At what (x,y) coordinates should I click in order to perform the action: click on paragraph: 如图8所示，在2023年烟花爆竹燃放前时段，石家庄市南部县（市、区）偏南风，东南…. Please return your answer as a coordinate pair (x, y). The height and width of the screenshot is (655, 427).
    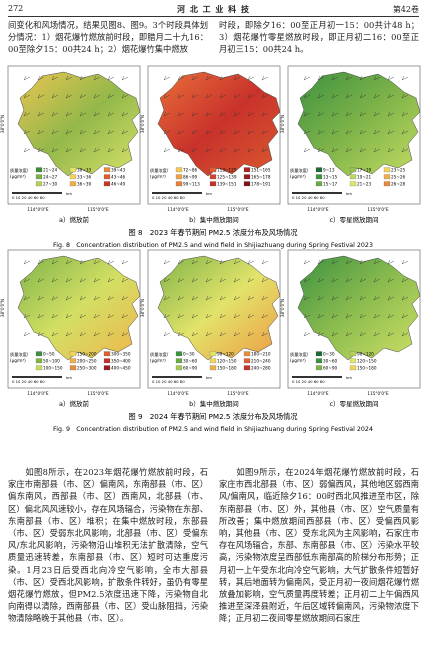
    Looking at the image, I should click on (108, 545).